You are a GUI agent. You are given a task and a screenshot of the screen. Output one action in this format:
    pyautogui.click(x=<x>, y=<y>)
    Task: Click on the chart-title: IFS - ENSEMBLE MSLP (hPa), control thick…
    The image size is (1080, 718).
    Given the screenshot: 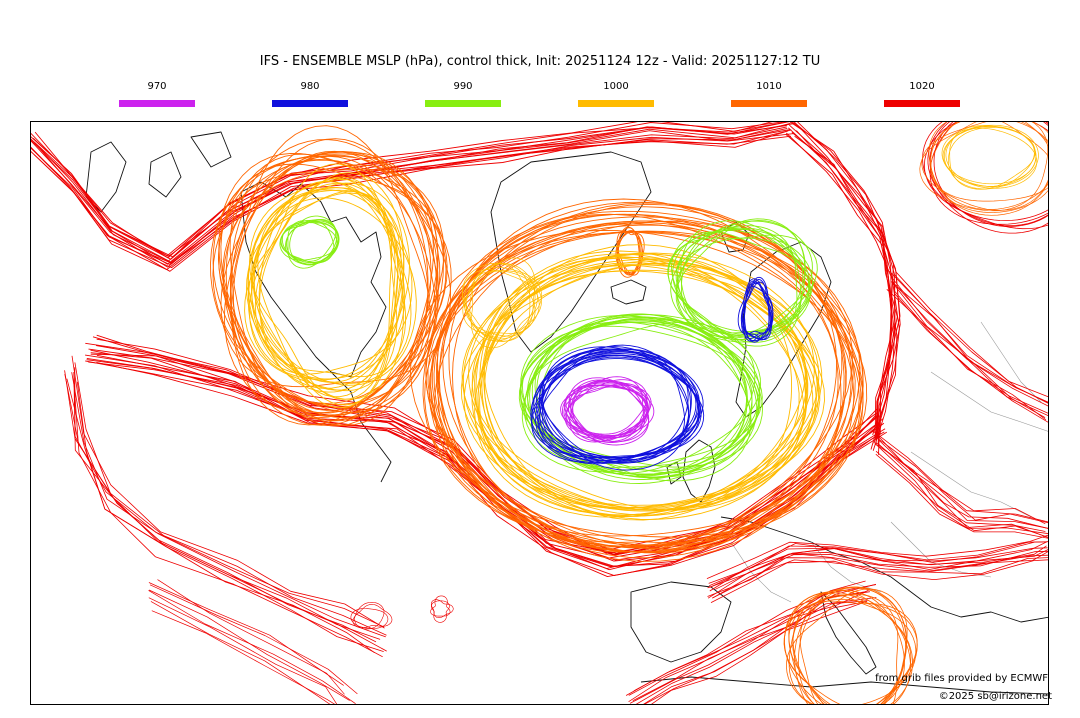 What is the action you would take?
    pyautogui.click(x=540, y=61)
    